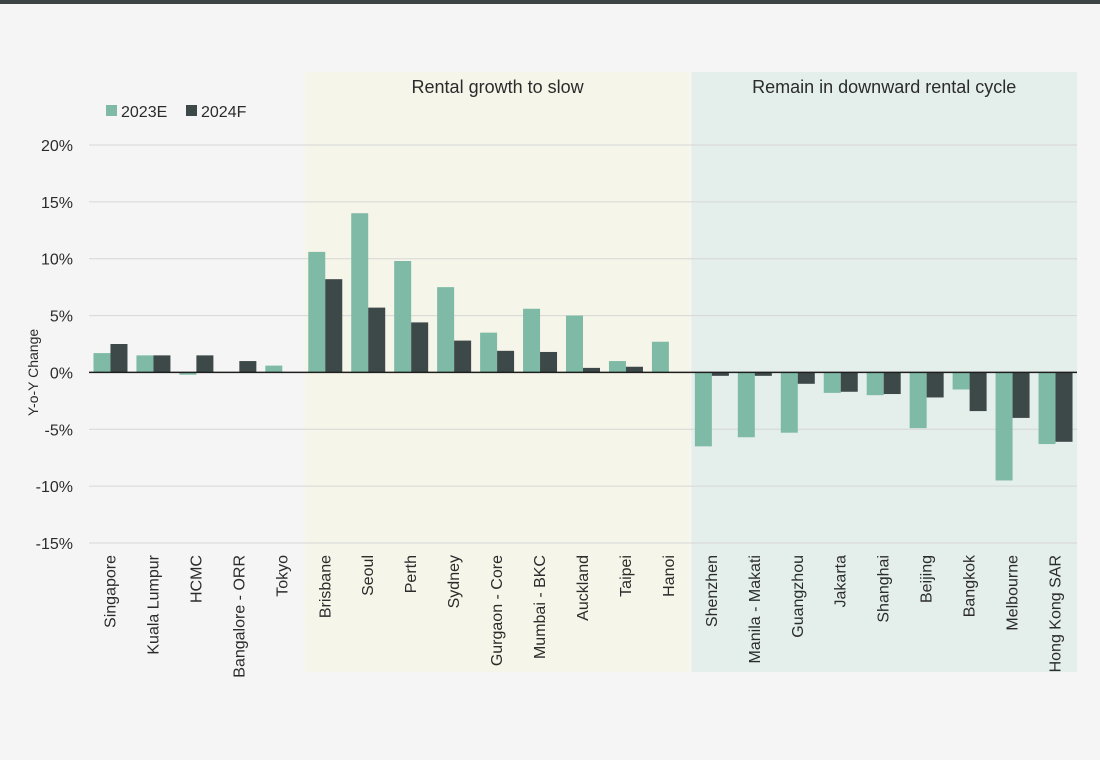 The height and width of the screenshot is (760, 1100). What do you see at coordinates (454, 581) in the screenshot?
I see `x-tick-label: Sydney` at bounding box center [454, 581].